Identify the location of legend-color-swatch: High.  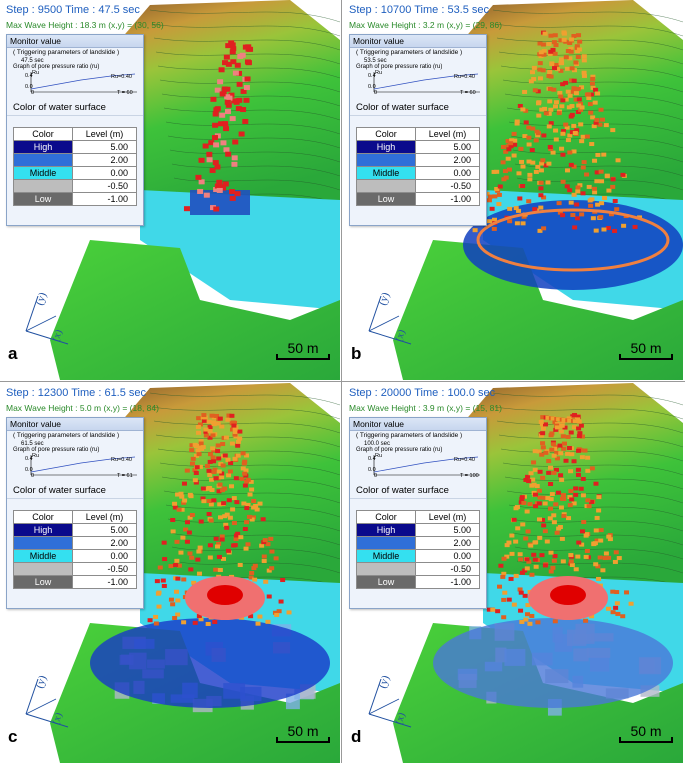
(43, 147).